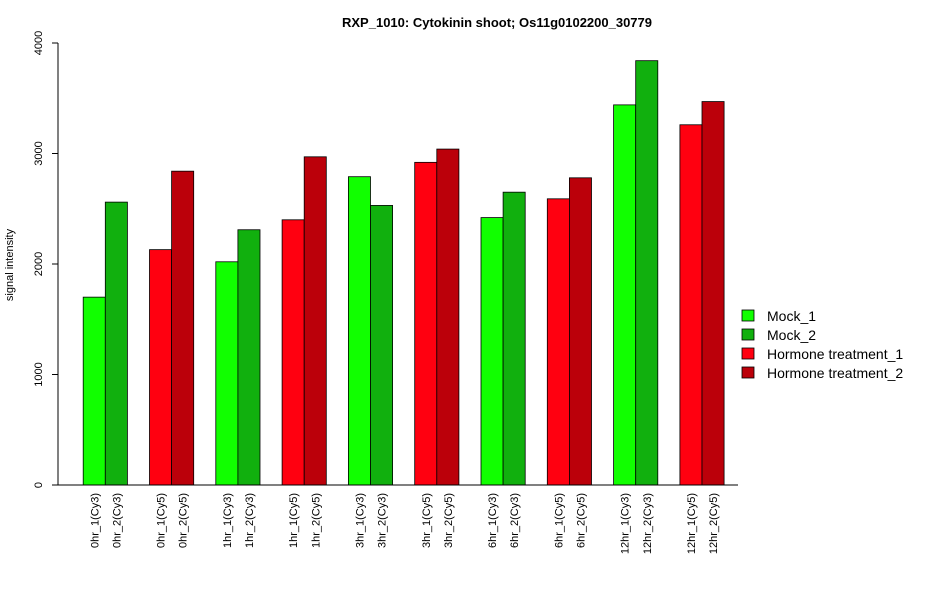 This screenshot has width=950, height=600. Describe the element at coordinates (493, 520) in the screenshot. I see `x-tick-label: 6hr_1(Cy3)` at that location.